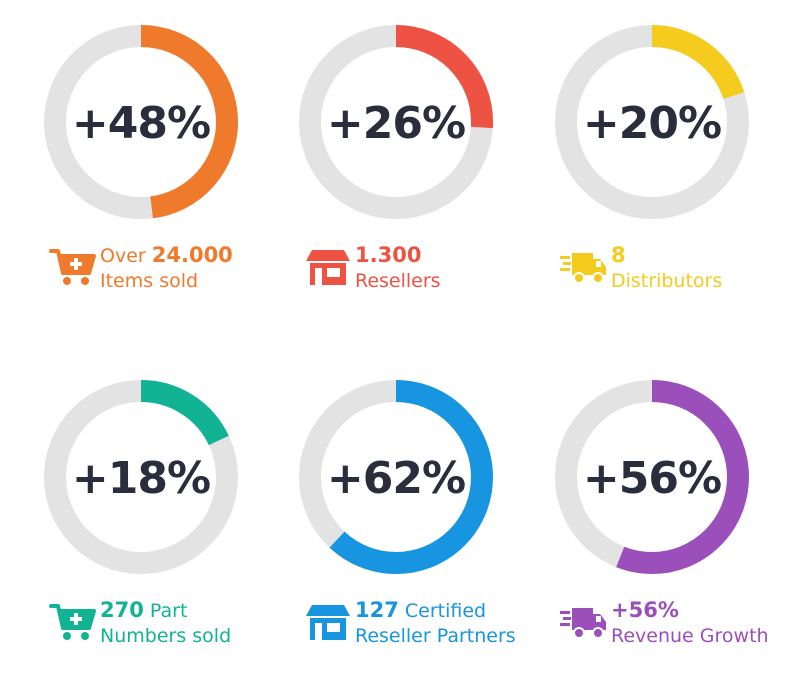  I want to click on caption-line-2: Resellers, so click(398, 281).